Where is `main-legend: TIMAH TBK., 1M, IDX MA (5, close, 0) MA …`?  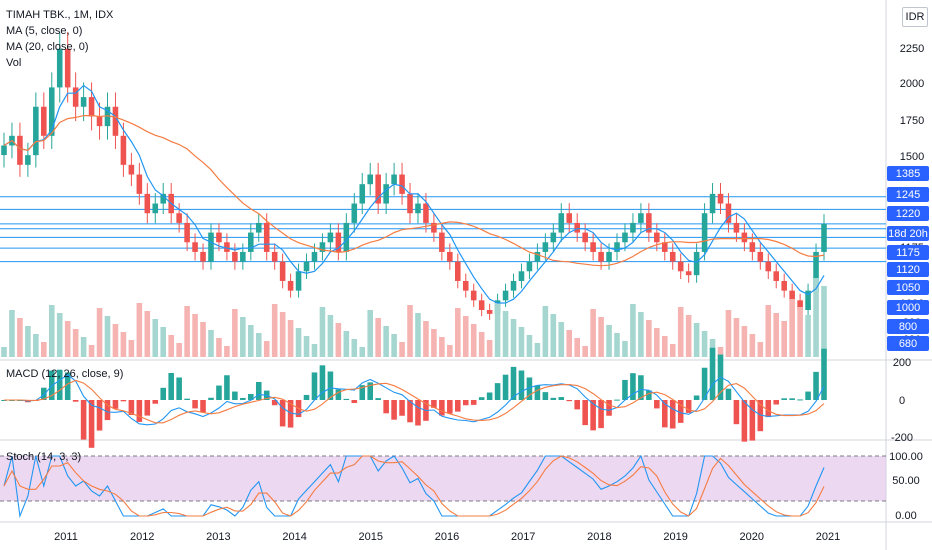 main-legend: TIMAH TBK., 1M, IDX MA (5, close, 0) MA … is located at coordinates (59, 40).